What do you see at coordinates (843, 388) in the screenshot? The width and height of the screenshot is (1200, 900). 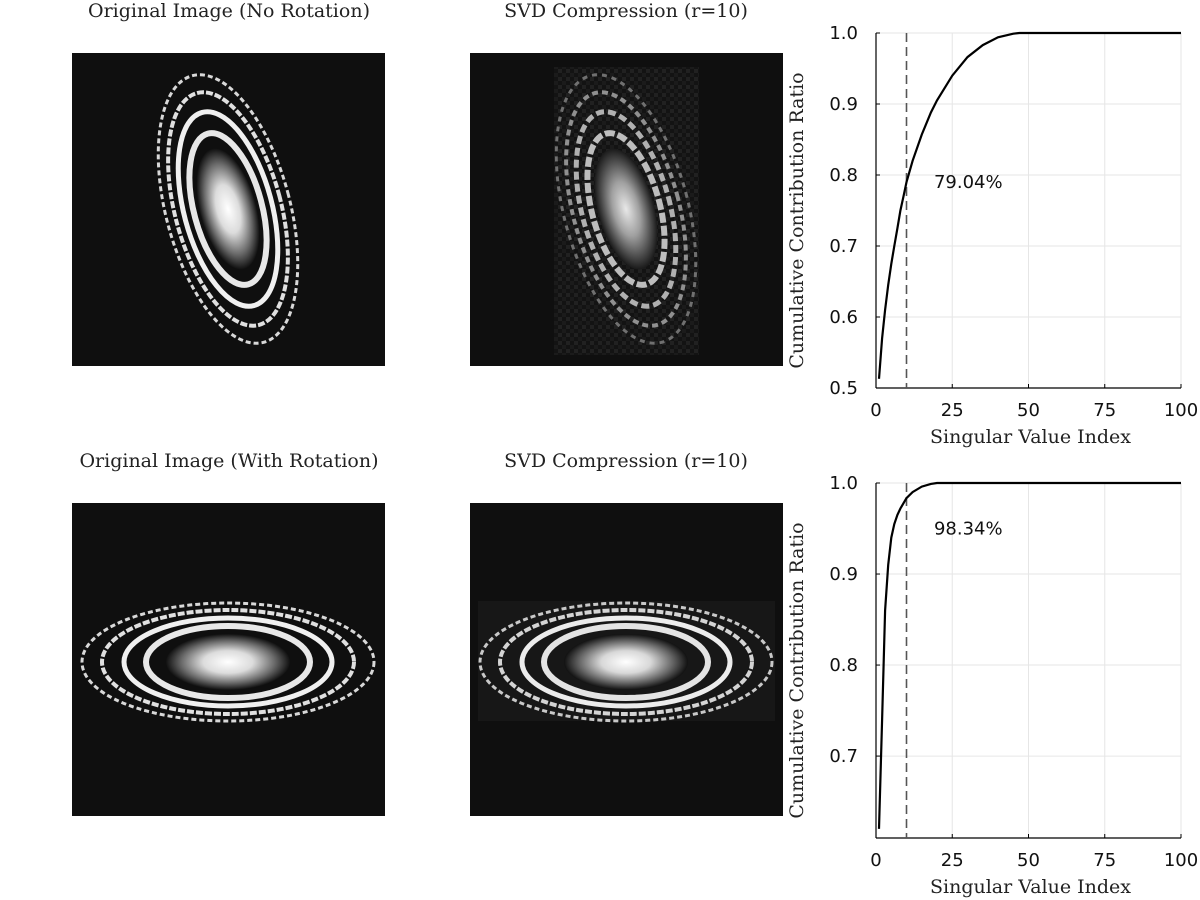 I see `y-tick-label-0: 0.5` at bounding box center [843, 388].